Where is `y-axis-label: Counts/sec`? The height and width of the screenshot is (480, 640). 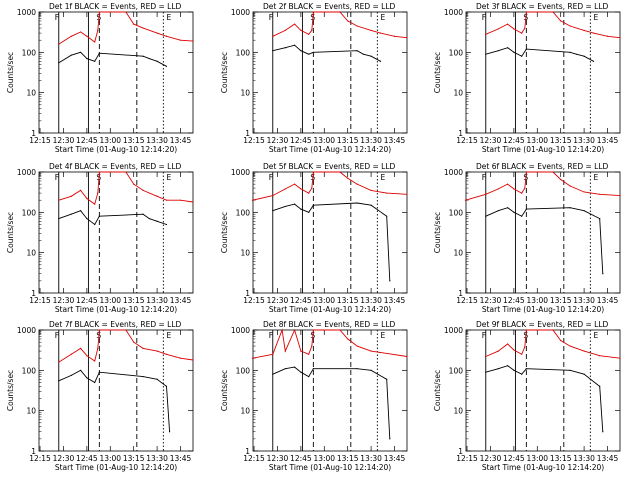 y-axis-label: Counts/sec is located at coordinates (224, 232).